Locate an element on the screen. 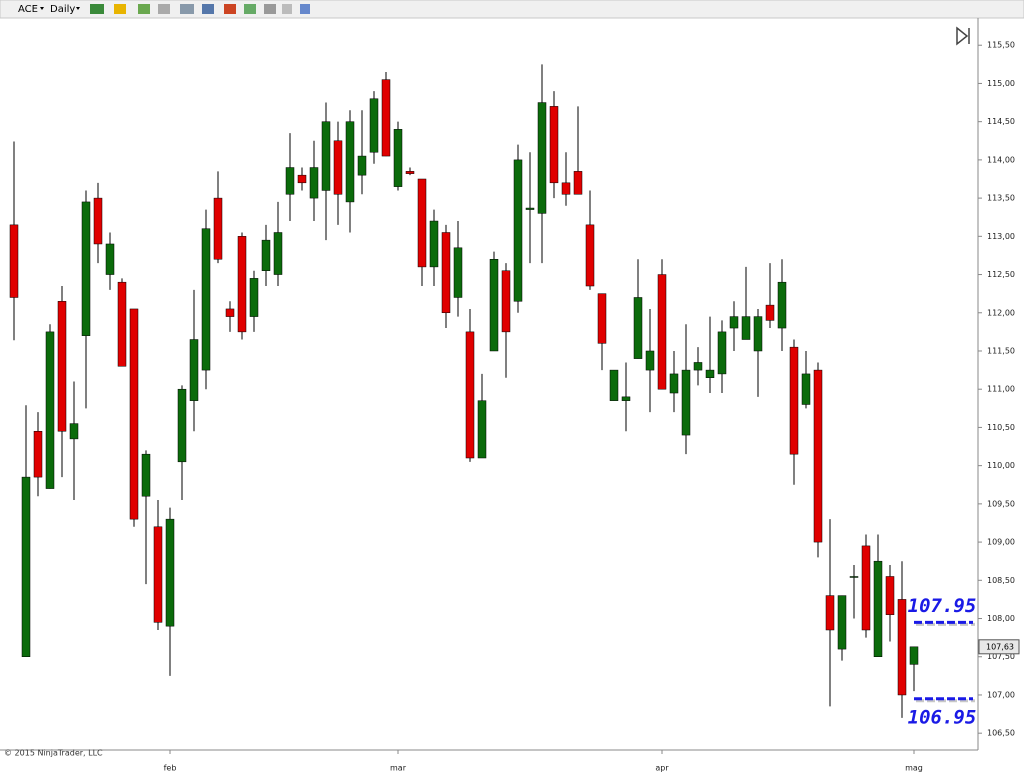 The image size is (1024, 783). scroll-end-button is located at coordinates (963, 36).